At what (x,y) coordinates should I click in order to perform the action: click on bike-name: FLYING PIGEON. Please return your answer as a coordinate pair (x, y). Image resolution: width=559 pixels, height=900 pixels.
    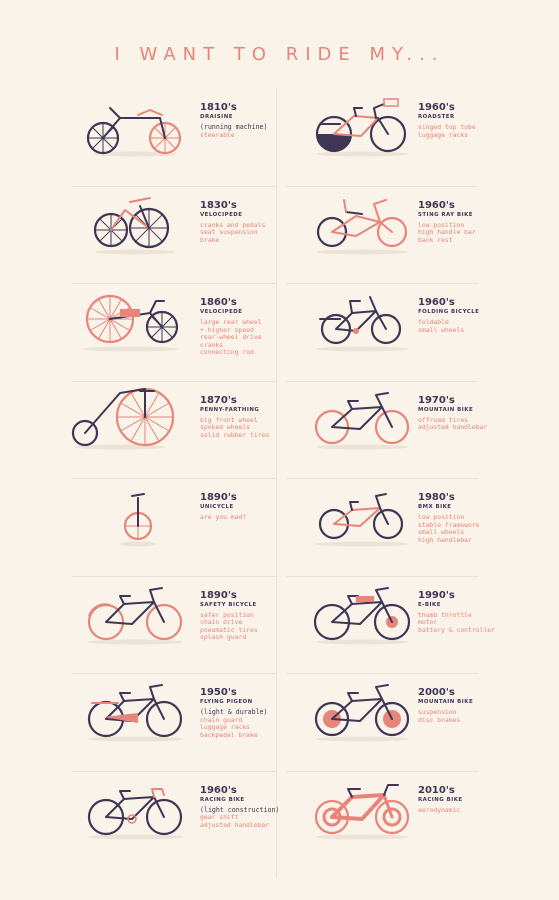
    Looking at the image, I should click on (226, 702).